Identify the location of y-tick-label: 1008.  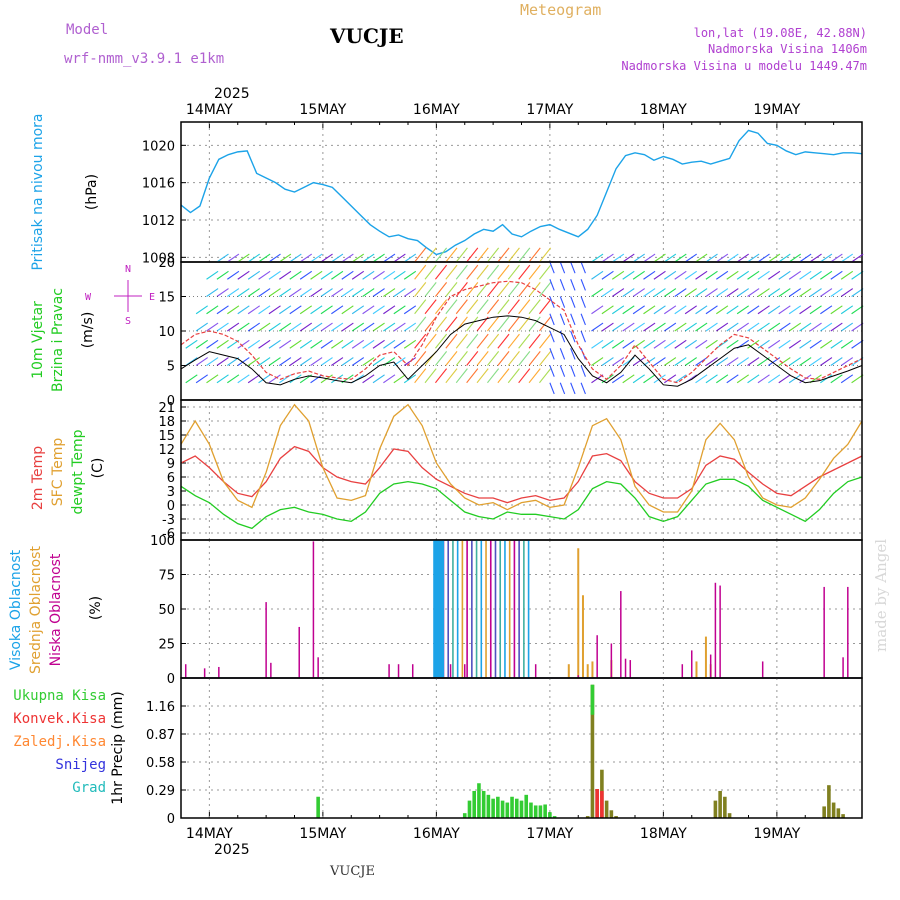
(158, 258).